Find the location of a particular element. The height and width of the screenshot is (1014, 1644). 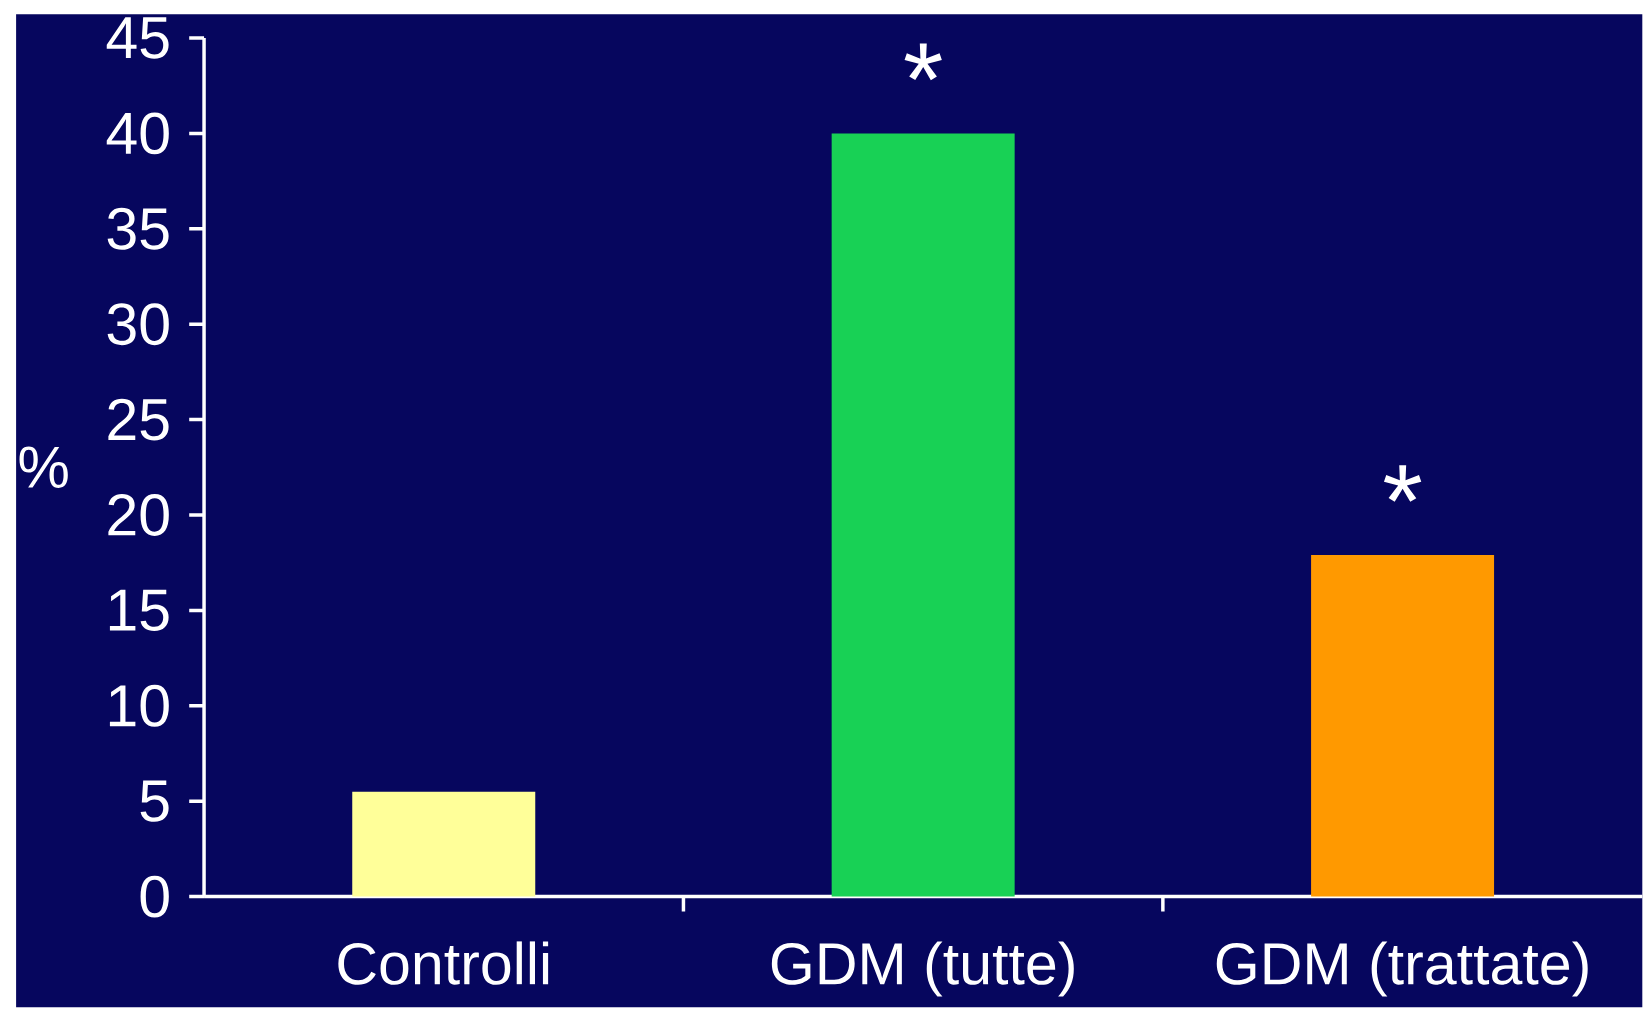

y-tick-label: 40 is located at coordinates (137, 133).